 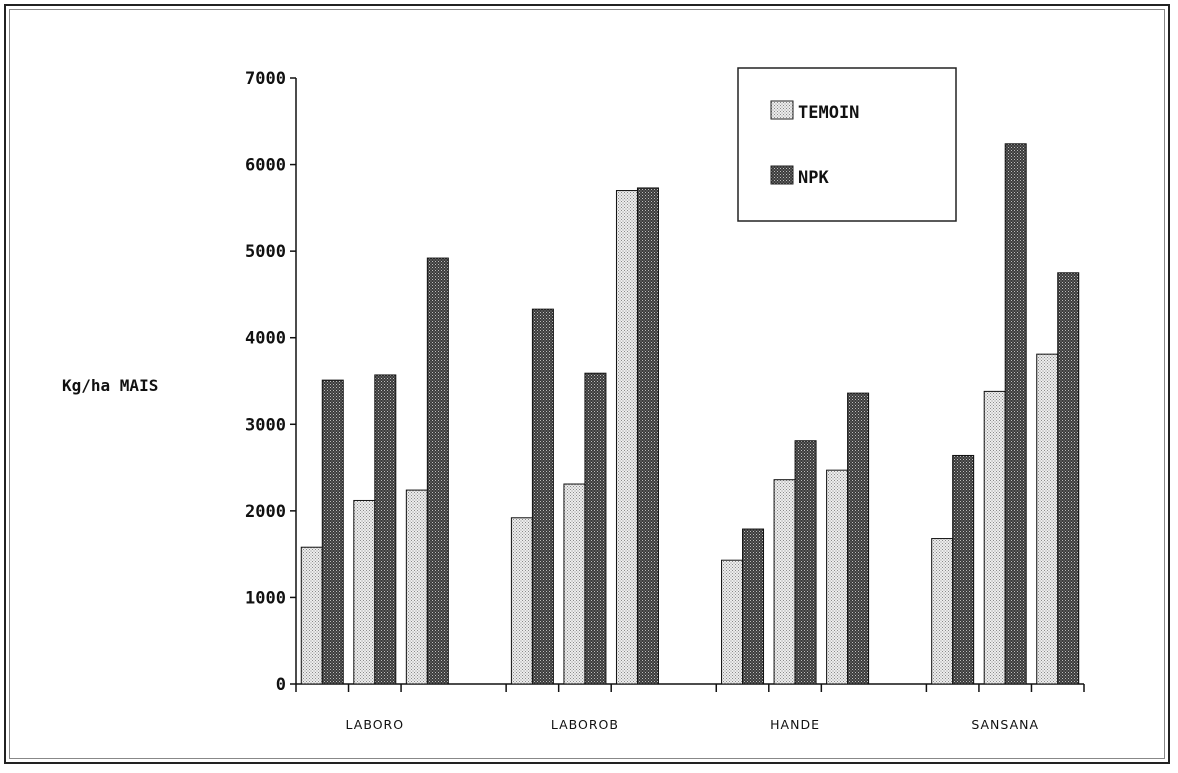 What do you see at coordinates (813, 178) in the screenshot?
I see `legend-label-npk: NPK` at bounding box center [813, 178].